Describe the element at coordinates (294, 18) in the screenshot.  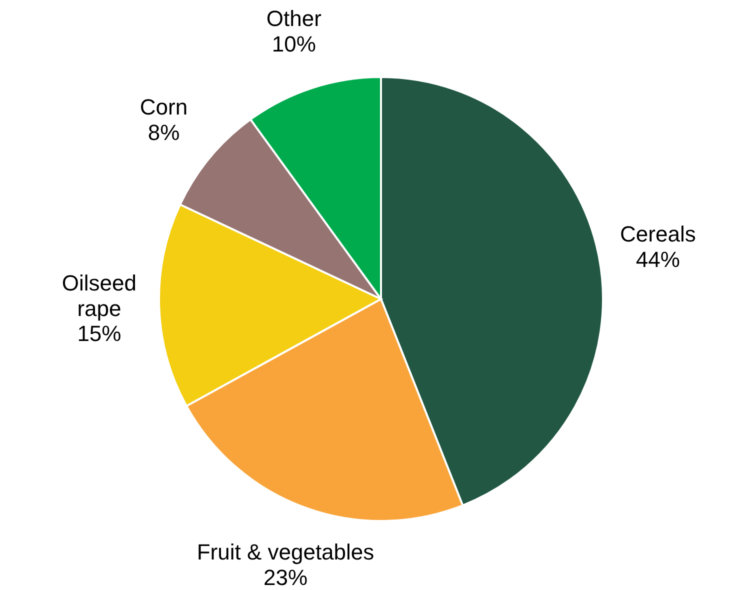
I see `slice-label: Other` at that location.